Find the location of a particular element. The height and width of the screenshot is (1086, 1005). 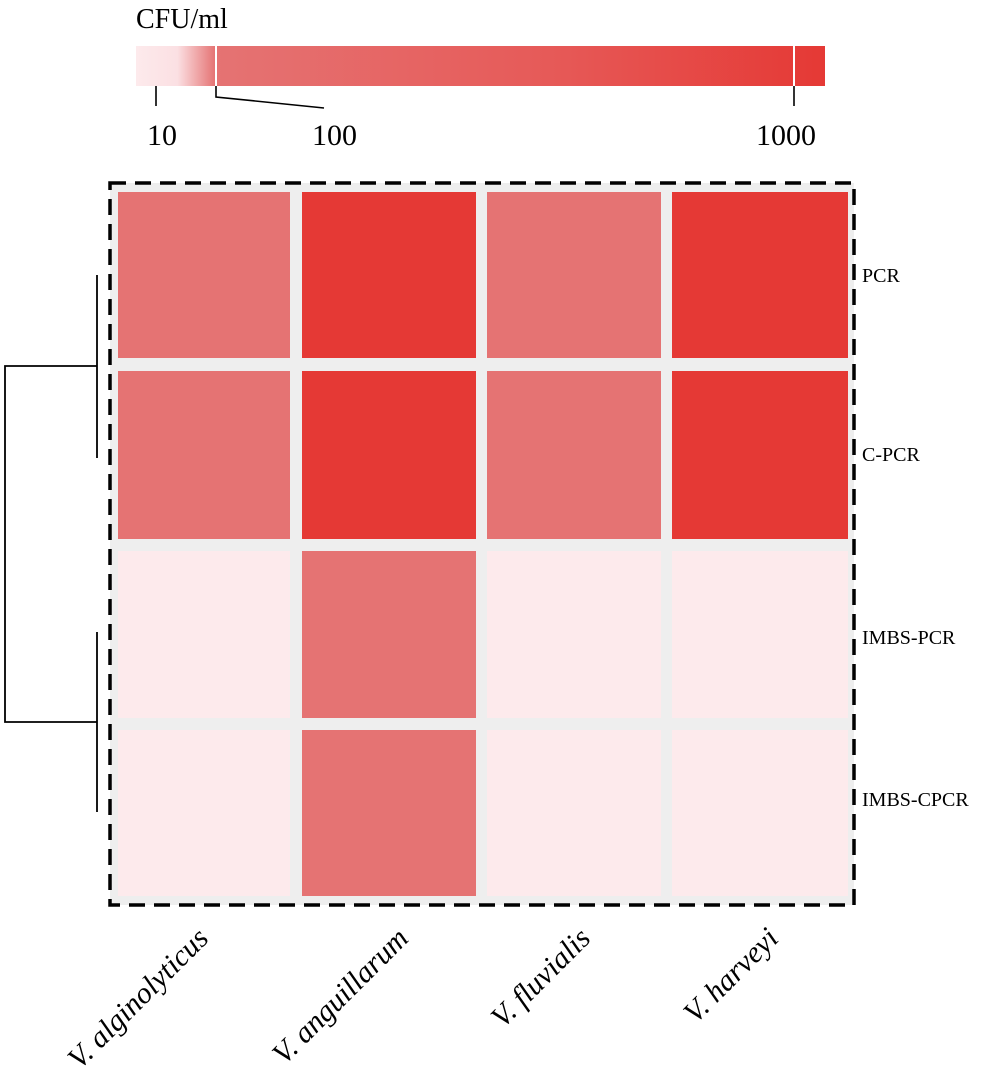

row-label-imbs-pcr: IMBS-PCR is located at coordinates (909, 638).